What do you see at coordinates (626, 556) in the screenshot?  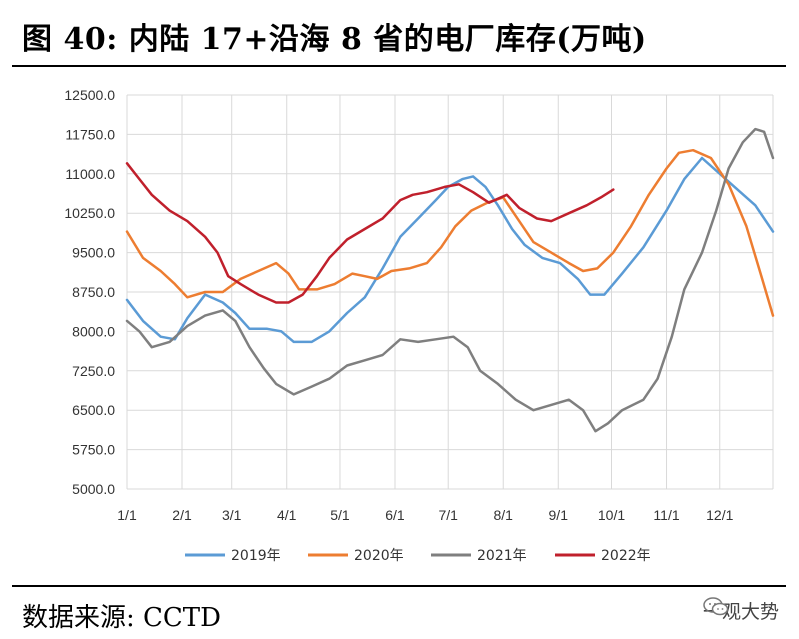 I see `legend-label: 2022年` at bounding box center [626, 556].